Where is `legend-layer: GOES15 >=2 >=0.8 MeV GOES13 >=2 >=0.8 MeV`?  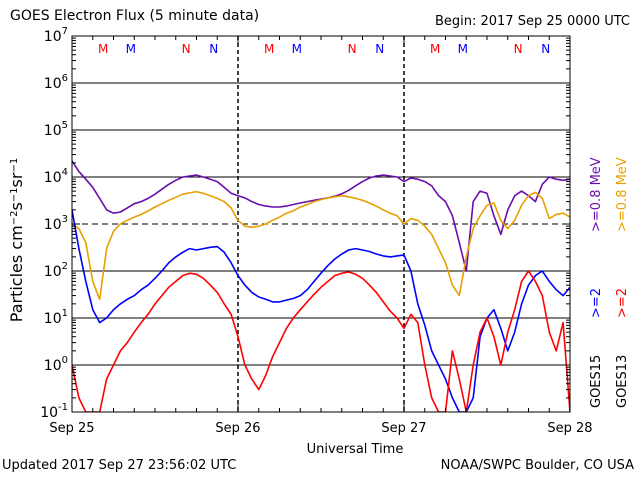
legend-layer: GOES15 >=2 >=0.8 MeV GOES13 >=2 >=0.8 MeV is located at coordinates (609, 282).